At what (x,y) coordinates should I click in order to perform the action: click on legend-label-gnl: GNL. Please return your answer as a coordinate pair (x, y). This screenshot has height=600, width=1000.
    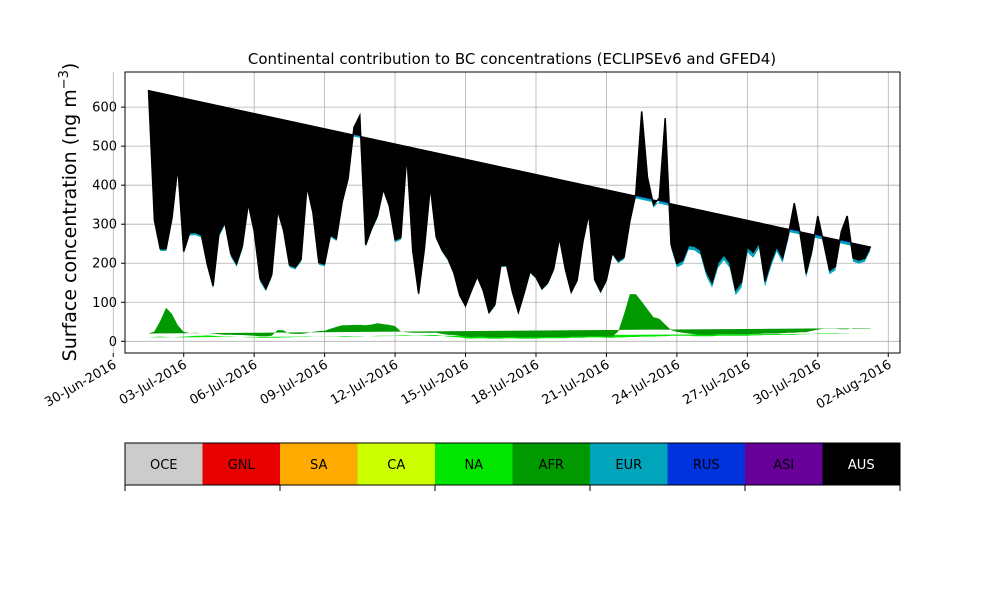
    Looking at the image, I should click on (242, 465).